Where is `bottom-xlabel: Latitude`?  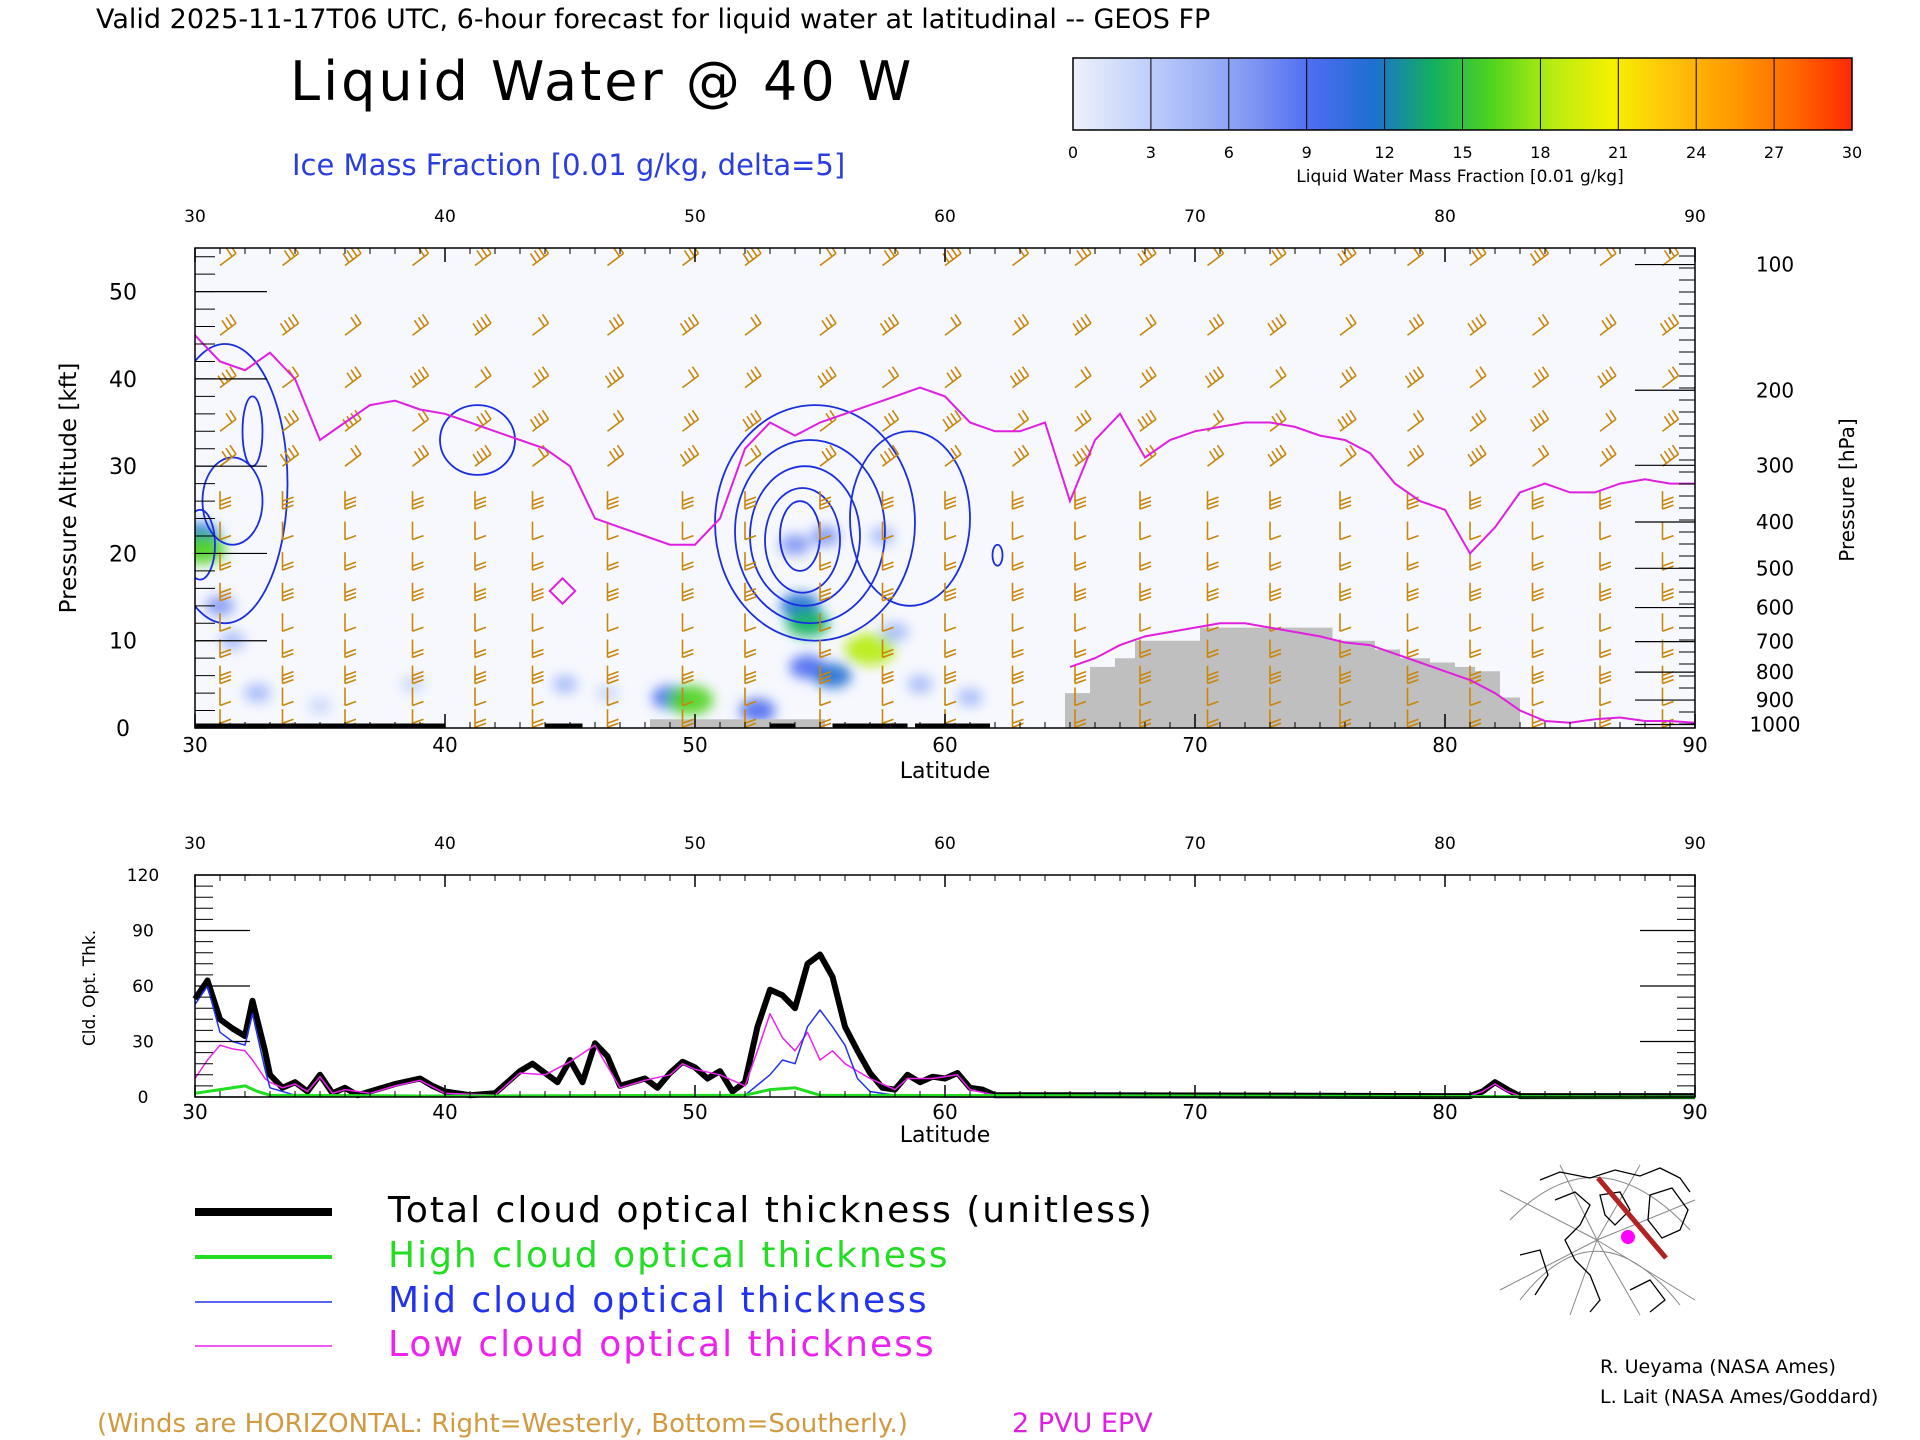 bottom-xlabel: Latitude is located at coordinates (945, 1135).